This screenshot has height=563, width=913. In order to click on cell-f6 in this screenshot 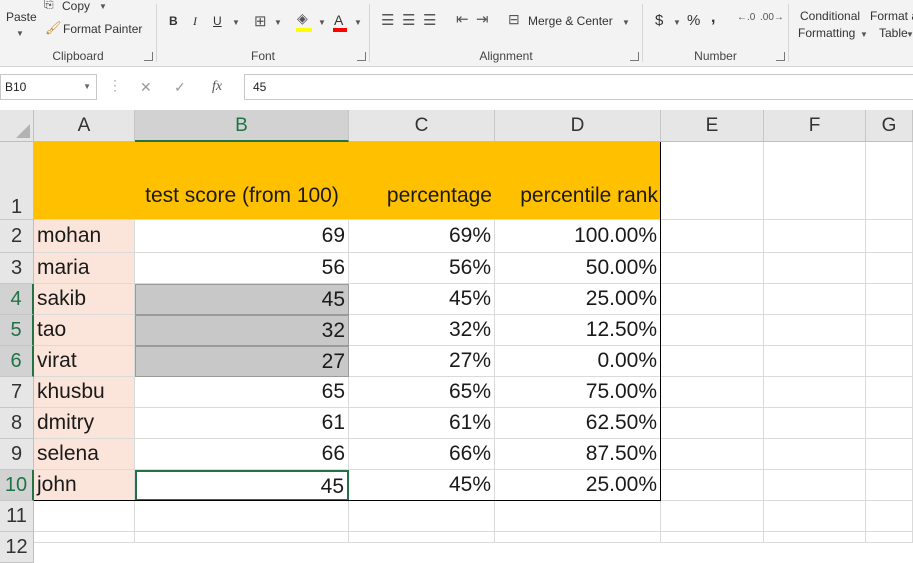, I will do `click(815, 361)`.